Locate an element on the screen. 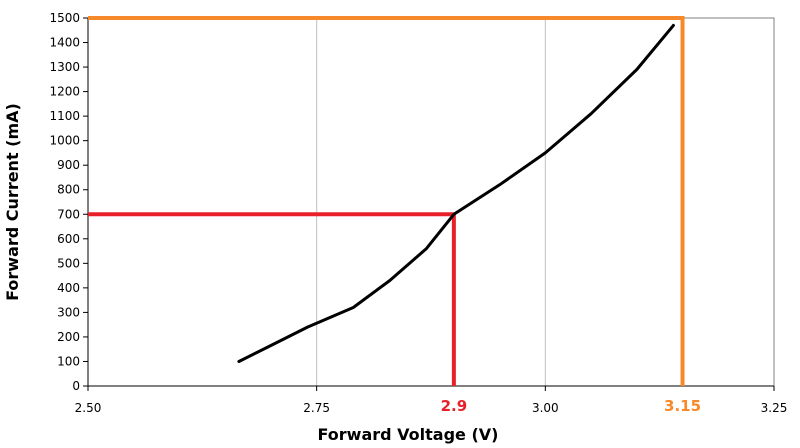  y-tick-label: 600 is located at coordinates (68, 239).